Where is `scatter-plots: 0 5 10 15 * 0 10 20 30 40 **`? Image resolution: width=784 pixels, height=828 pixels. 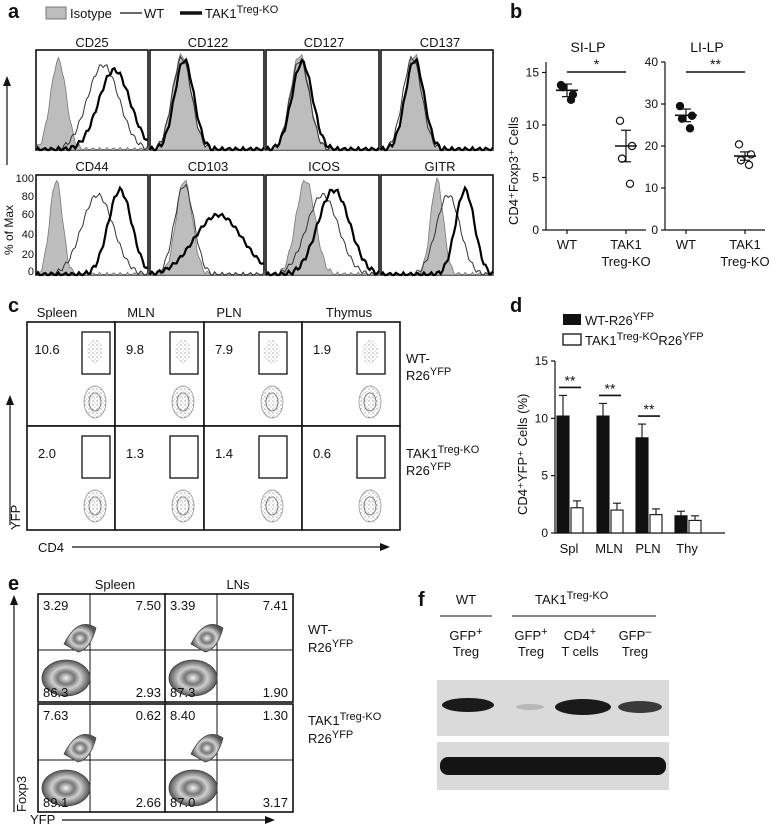
scatter-plots: 0 5 10 15 * 0 10 20 30 40 ** is located at coordinates (645, 146).